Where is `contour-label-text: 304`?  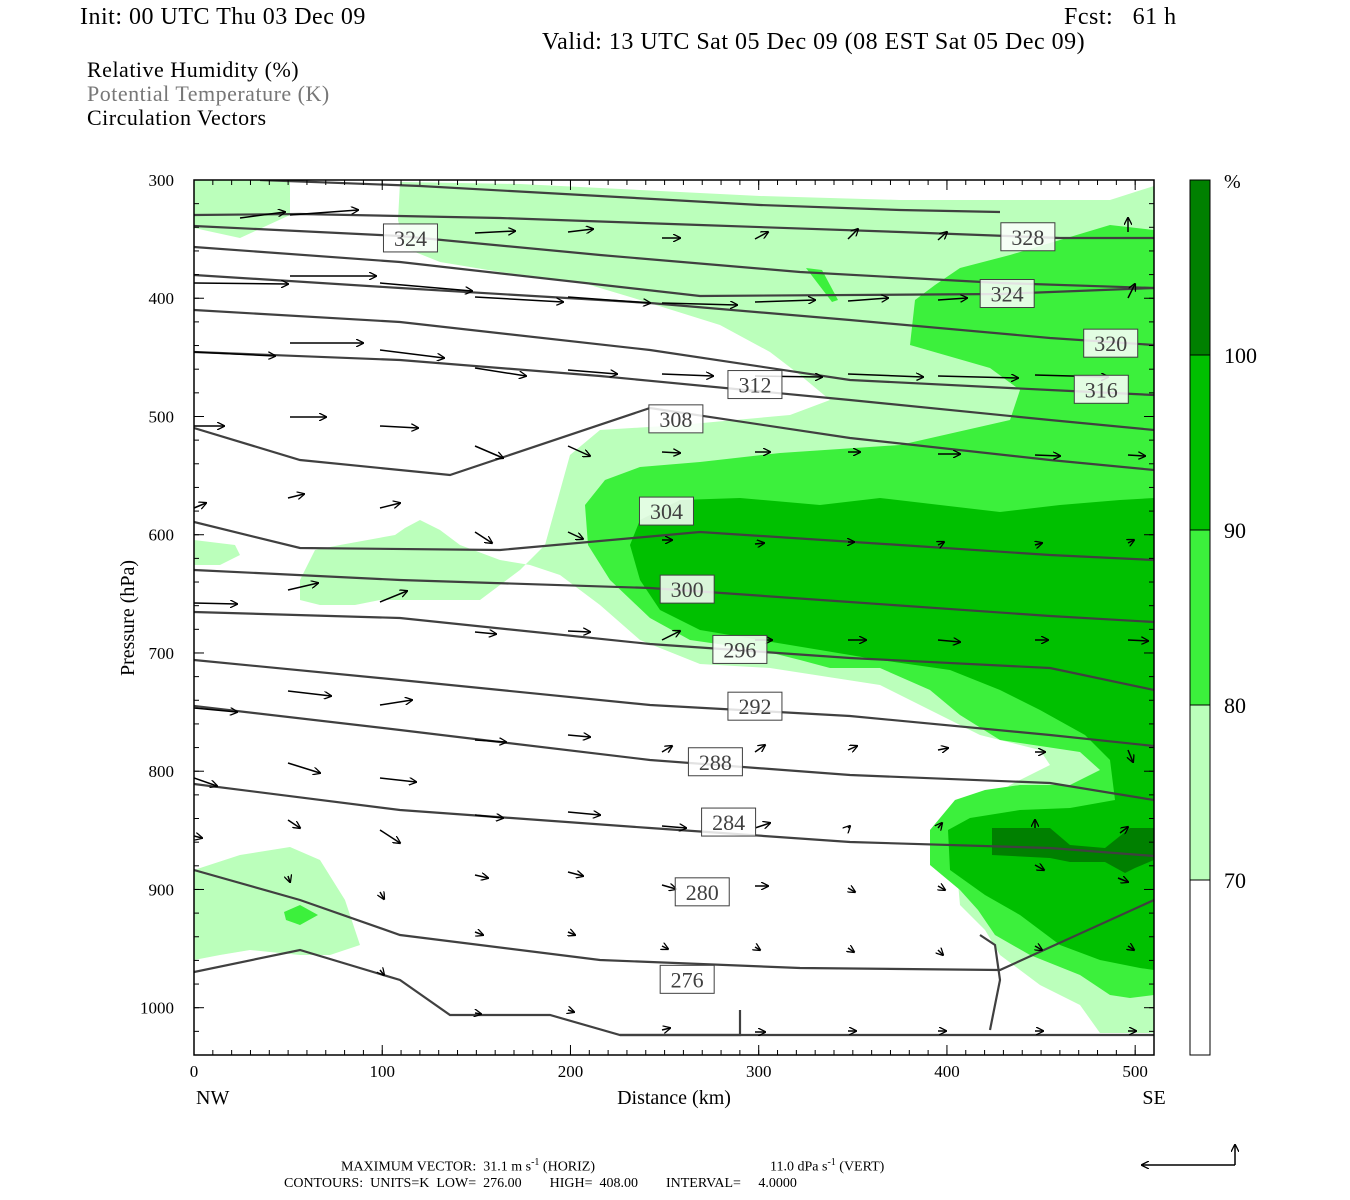 contour-label-text: 304 is located at coordinates (666, 511).